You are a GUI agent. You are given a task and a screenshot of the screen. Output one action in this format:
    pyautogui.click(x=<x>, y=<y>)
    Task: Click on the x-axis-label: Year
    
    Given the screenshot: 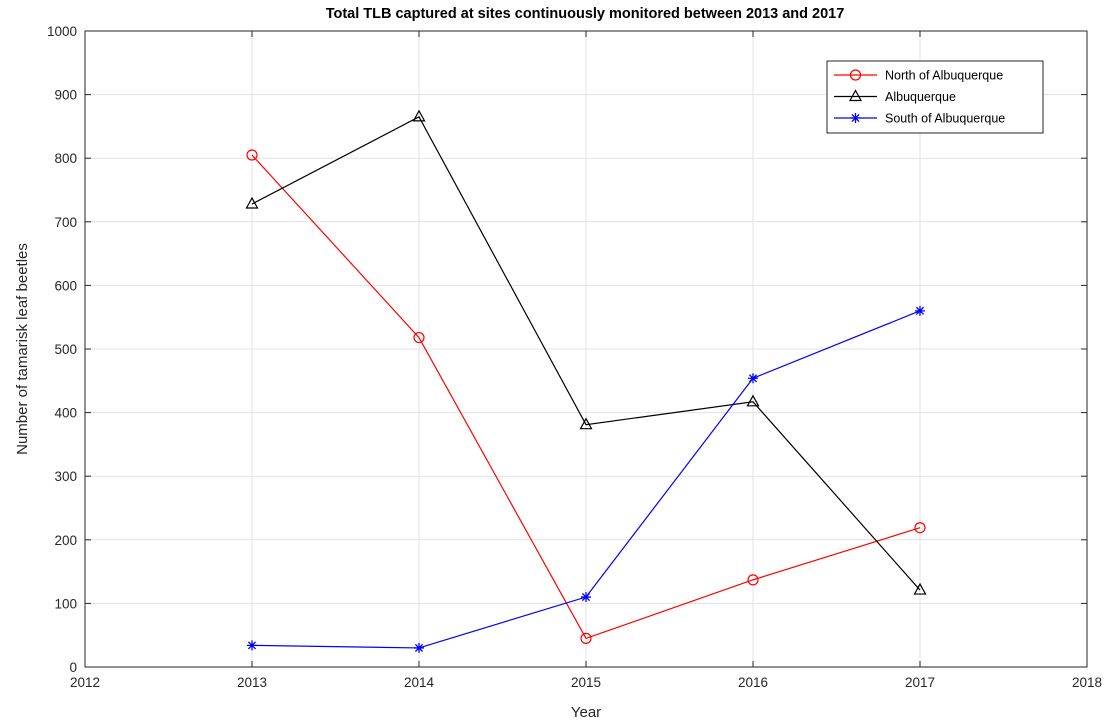 What is the action you would take?
    pyautogui.click(x=586, y=712)
    